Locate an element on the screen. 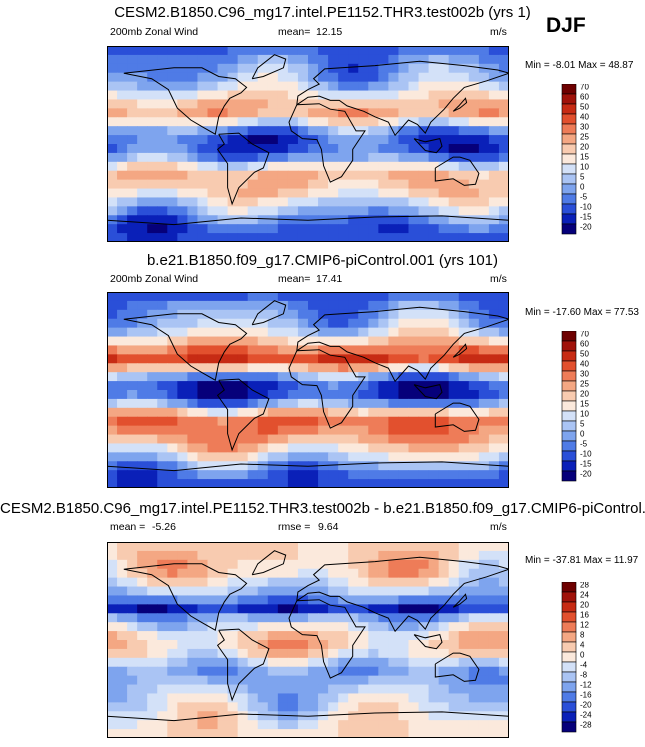 The height and width of the screenshot is (747, 645). colorbar-swatch is located at coordinates (569, 396).